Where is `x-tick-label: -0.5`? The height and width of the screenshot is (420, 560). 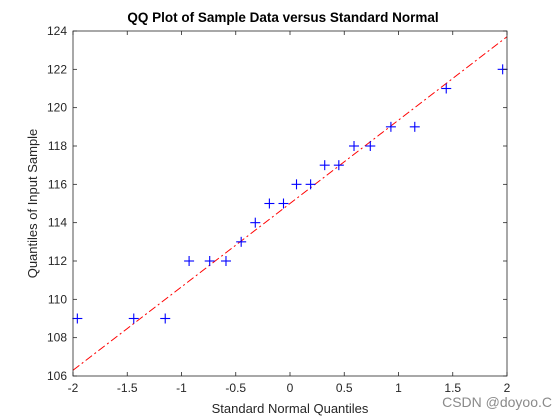 x-tick-label: -0.5 is located at coordinates (235, 388).